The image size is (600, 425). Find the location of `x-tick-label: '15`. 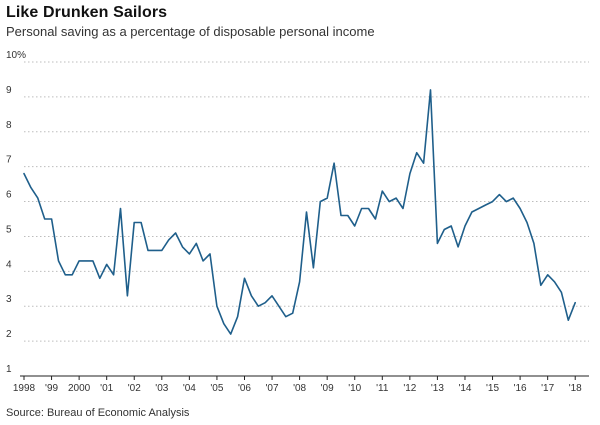

x-tick-label: '15 is located at coordinates (492, 388).